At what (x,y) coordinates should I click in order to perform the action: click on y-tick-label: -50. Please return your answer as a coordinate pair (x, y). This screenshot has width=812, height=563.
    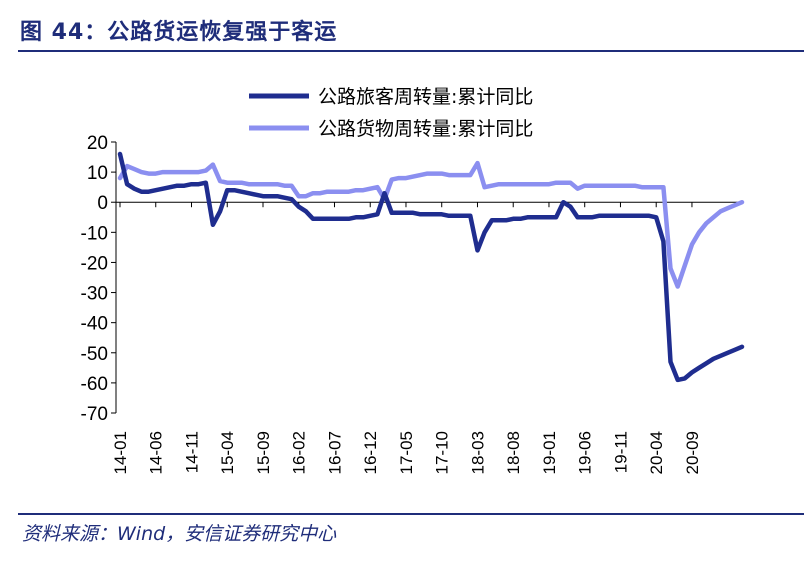
    Looking at the image, I should click on (94, 354).